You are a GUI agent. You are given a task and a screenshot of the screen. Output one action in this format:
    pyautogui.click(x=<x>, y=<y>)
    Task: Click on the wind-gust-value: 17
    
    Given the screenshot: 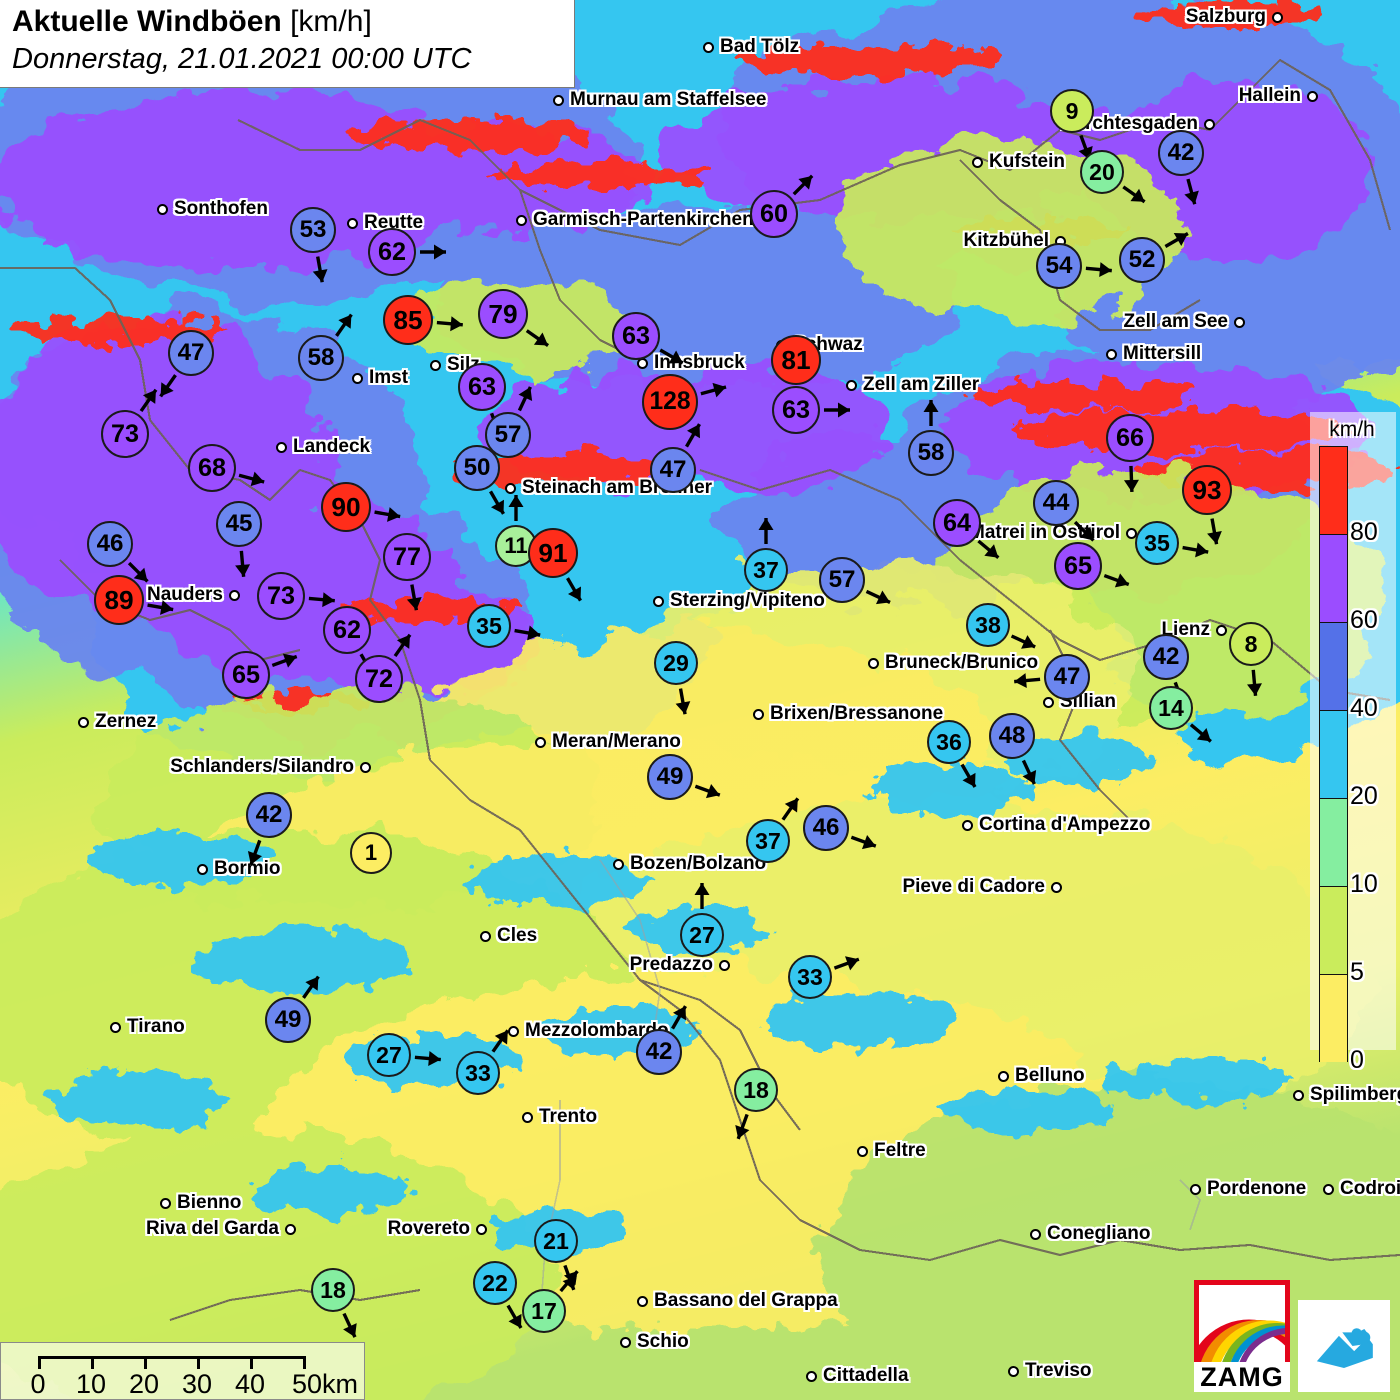 What is the action you would take?
    pyautogui.click(x=544, y=1311)
    